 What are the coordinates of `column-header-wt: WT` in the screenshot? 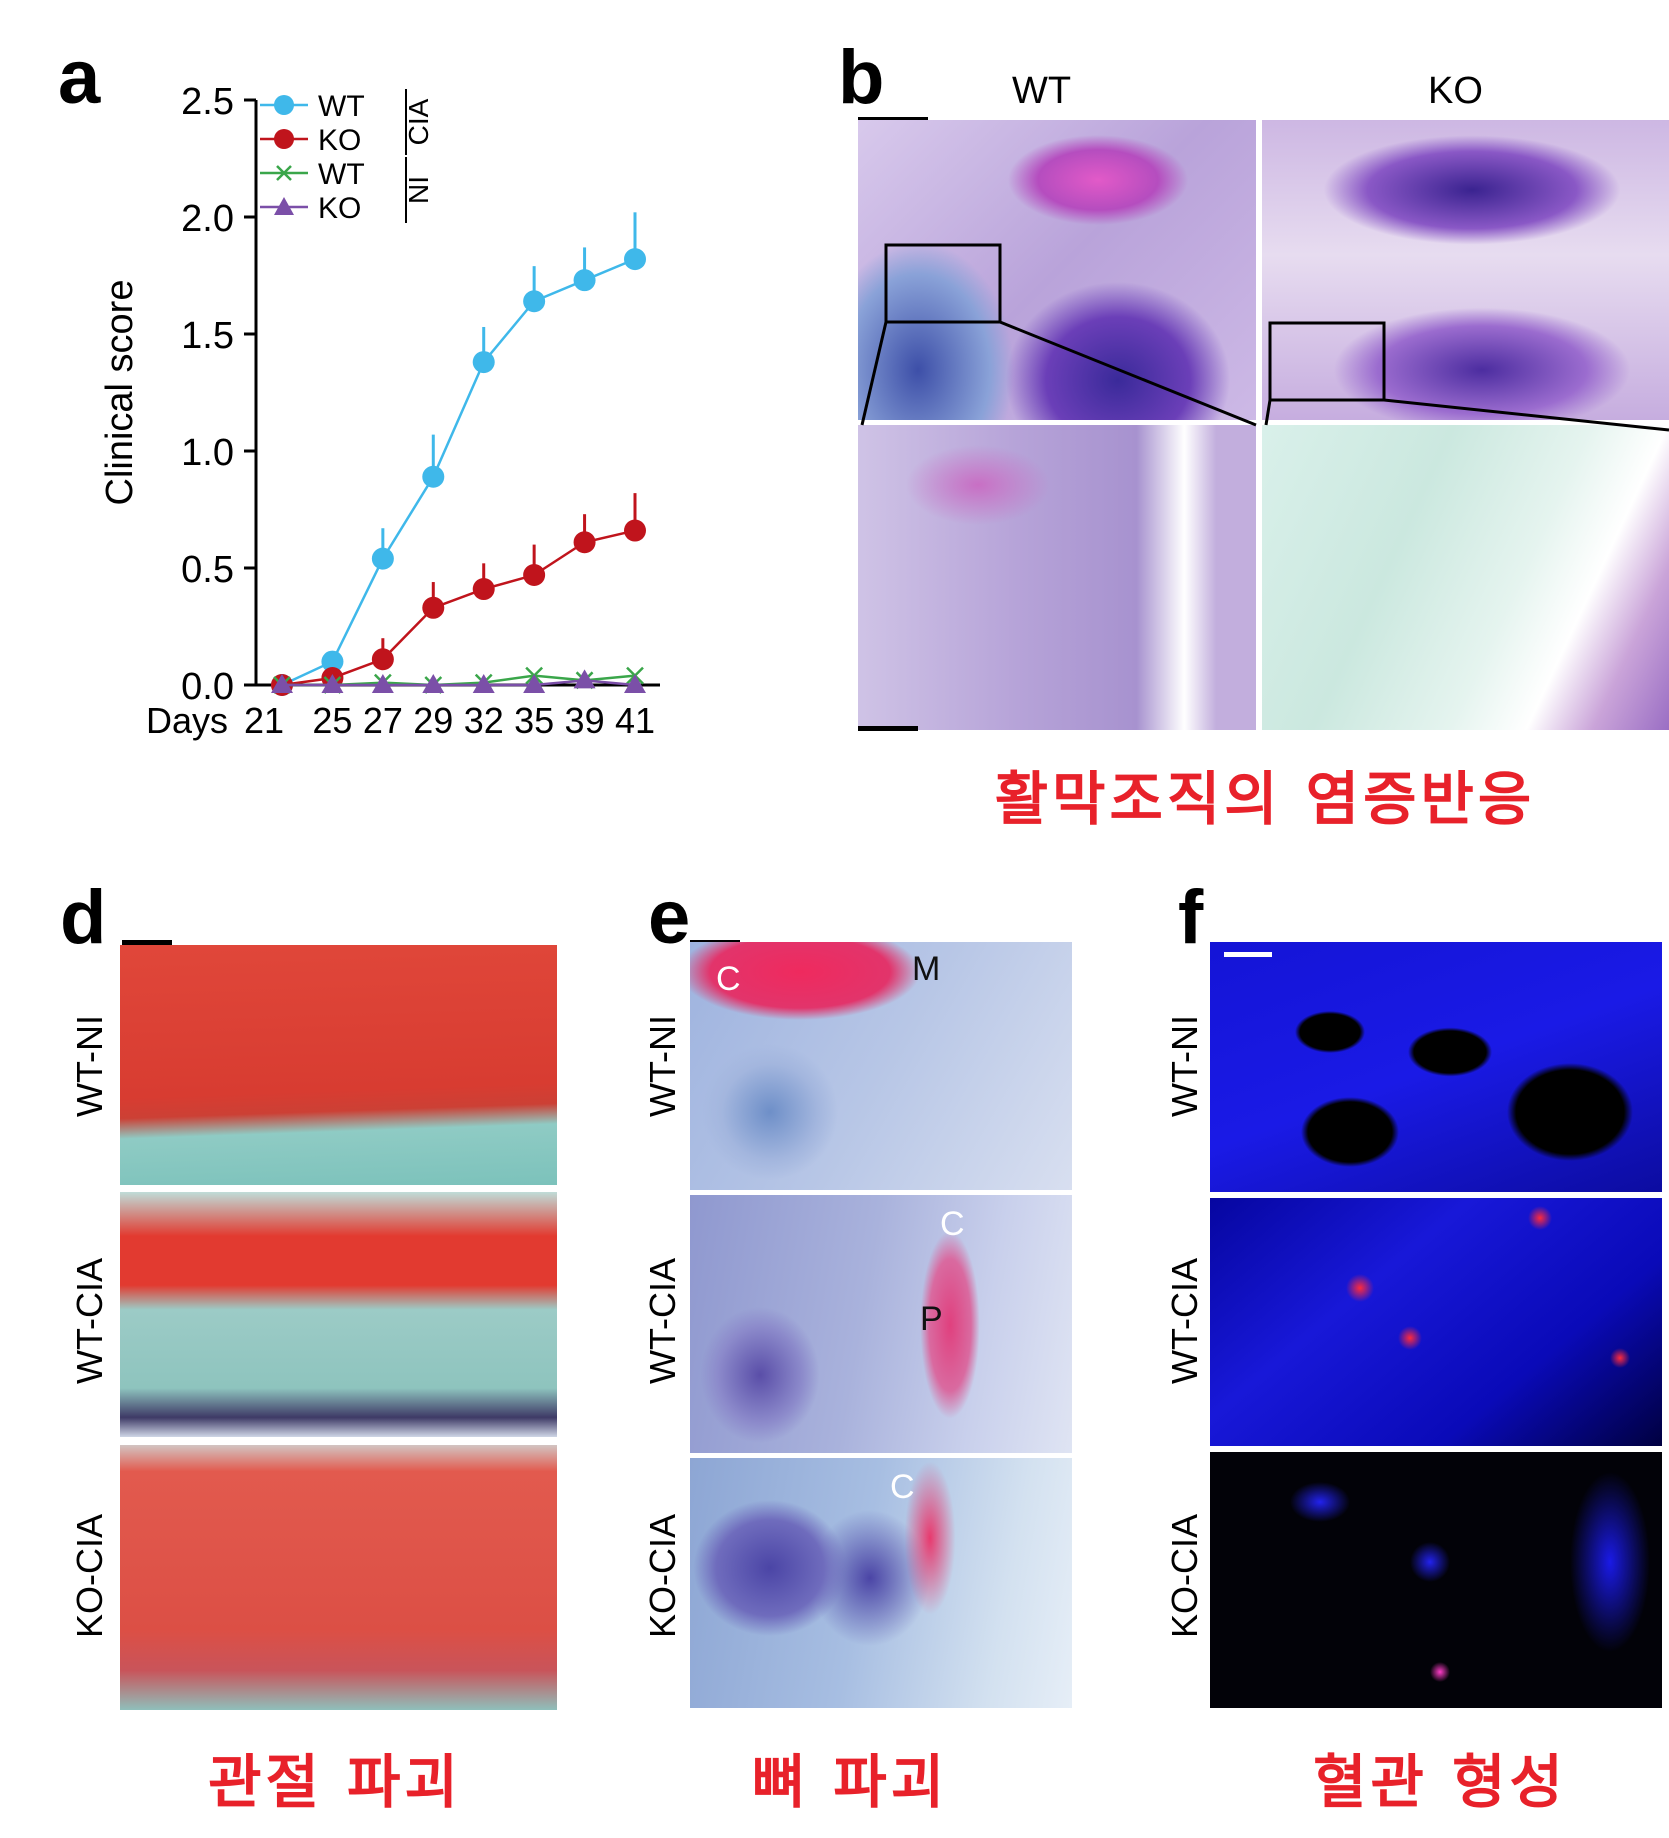 It's located at (1042, 91).